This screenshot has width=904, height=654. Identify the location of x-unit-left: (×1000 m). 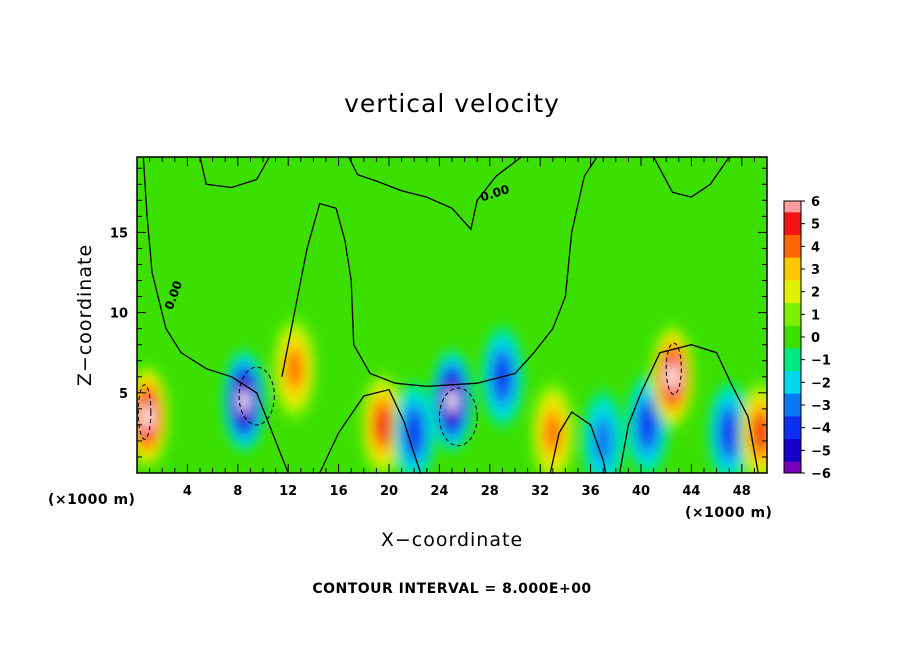
(91, 500).